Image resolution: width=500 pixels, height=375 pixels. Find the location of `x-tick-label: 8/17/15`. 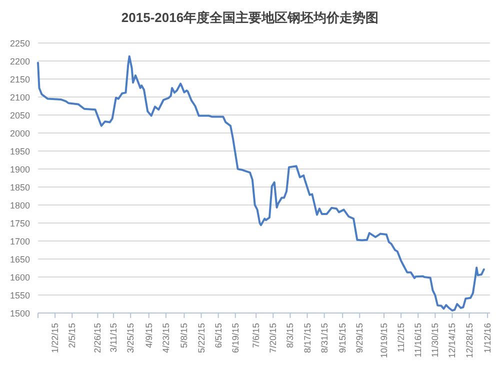

x-tick-label: 8/17/15 is located at coordinates (307, 338).